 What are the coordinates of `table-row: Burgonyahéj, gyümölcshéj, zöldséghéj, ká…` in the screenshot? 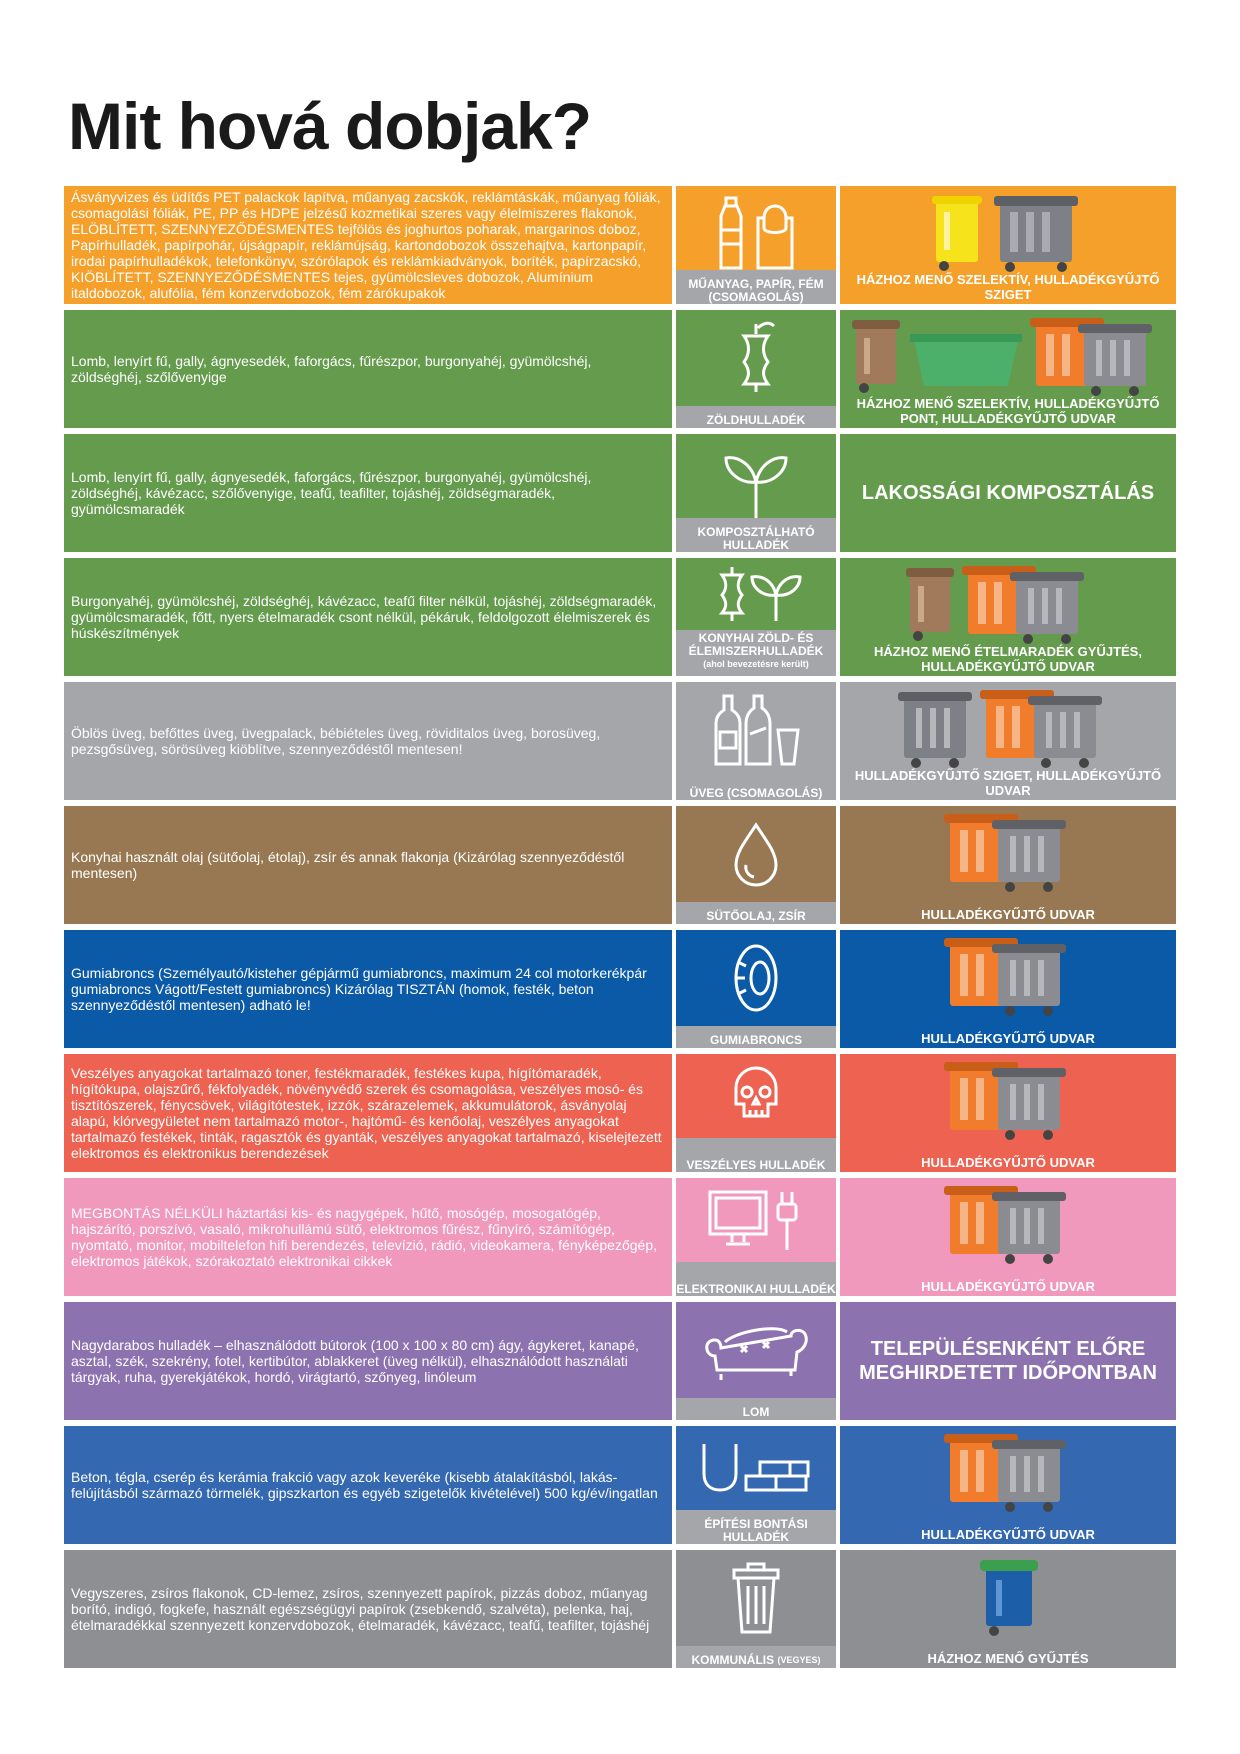 It's located at (620, 617).